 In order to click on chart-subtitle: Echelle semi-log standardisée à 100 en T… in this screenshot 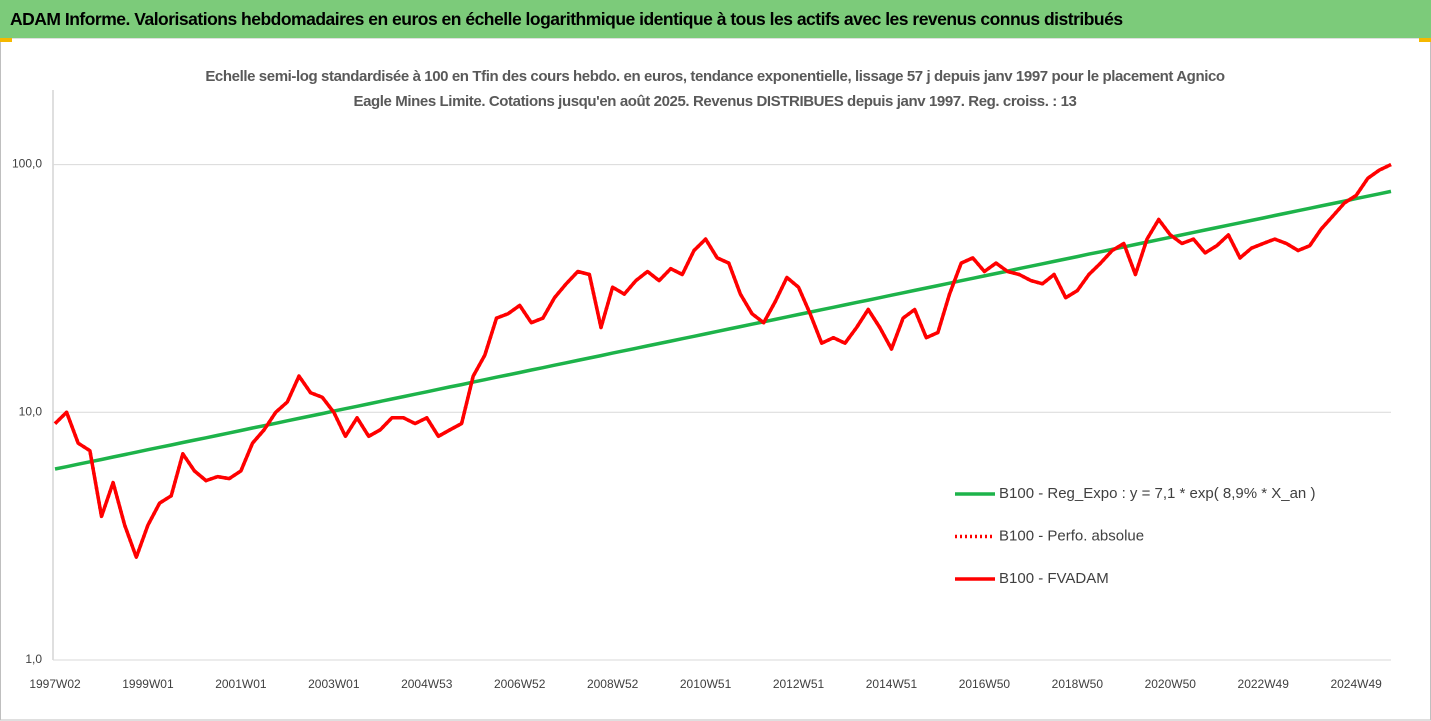, I will do `click(715, 89)`.